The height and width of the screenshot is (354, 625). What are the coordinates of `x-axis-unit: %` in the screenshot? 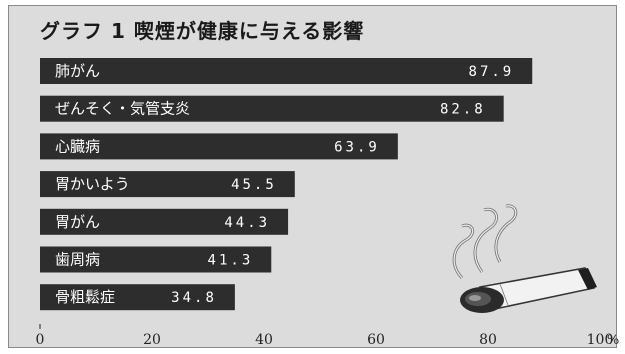 It's located at (613, 340).